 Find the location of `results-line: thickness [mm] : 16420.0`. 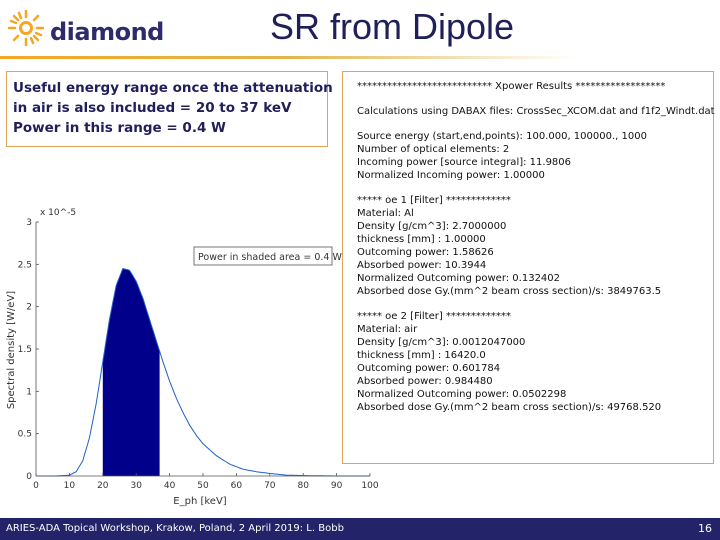

results-line: thickness [mm] : 16420.0 is located at coordinates (421, 355).